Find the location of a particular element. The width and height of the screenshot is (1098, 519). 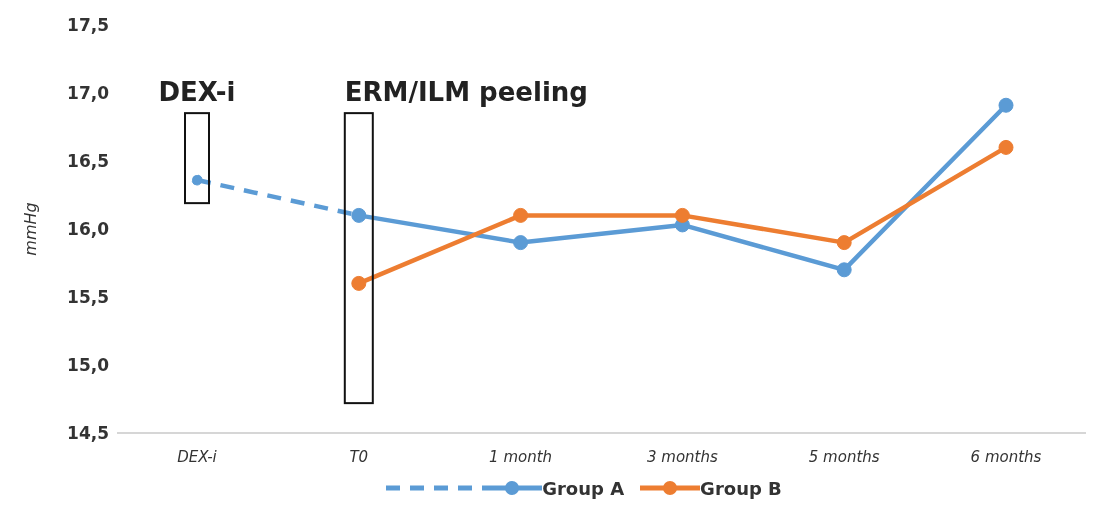

x-tick-label: 6 months is located at coordinates (1006, 456).